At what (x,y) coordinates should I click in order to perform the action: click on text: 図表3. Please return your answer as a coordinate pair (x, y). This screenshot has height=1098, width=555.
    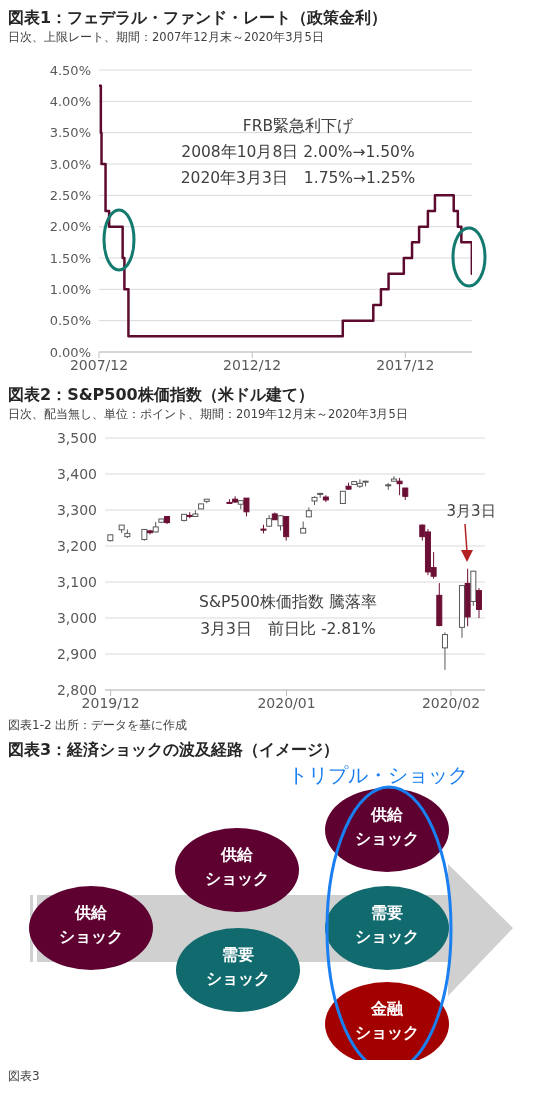
    Looking at the image, I should click on (24, 1076).